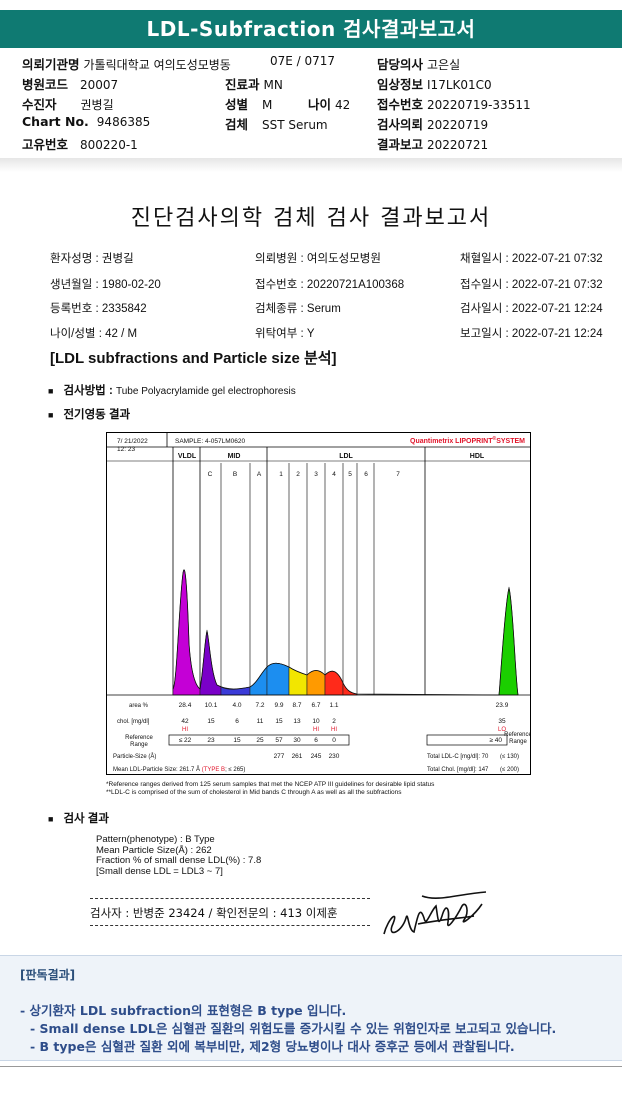 The width and height of the screenshot is (622, 1116). I want to click on report-title: 진단검사의학 검체 검사 결과보고서, so click(311, 218).